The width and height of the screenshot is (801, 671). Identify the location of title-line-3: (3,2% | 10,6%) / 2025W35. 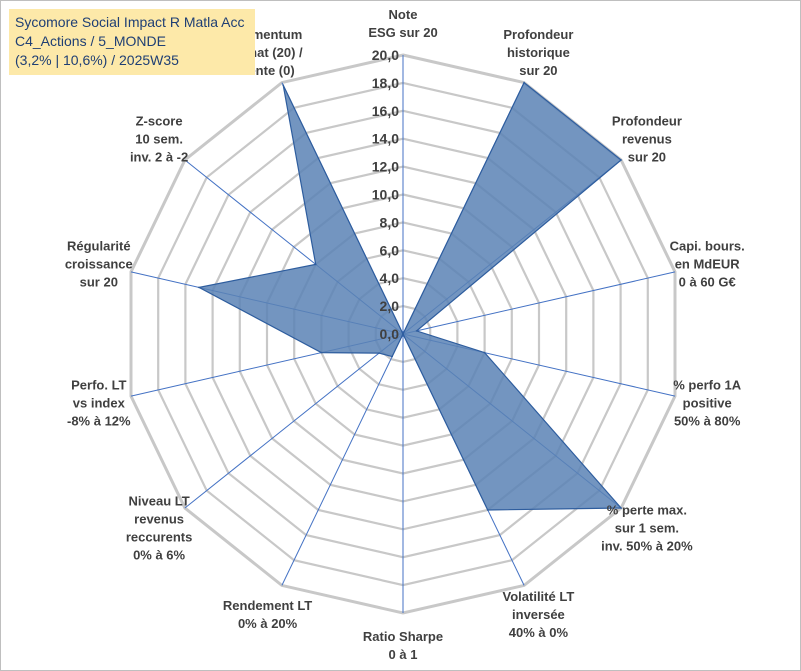
(97, 60).